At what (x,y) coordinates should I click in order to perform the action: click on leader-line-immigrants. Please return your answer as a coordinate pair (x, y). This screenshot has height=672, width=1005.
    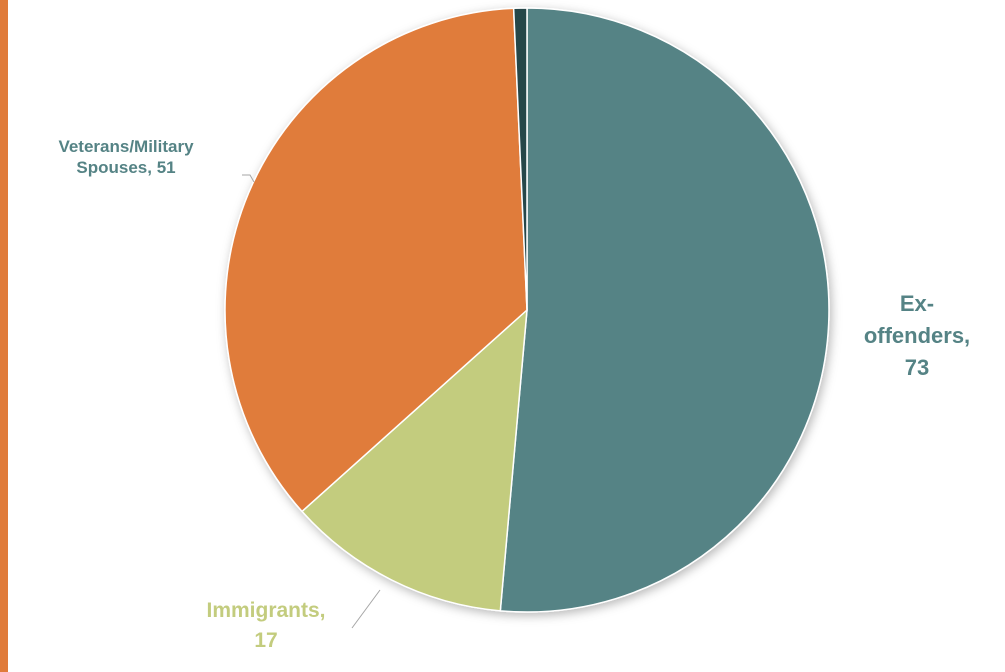
    Looking at the image, I should click on (366, 609).